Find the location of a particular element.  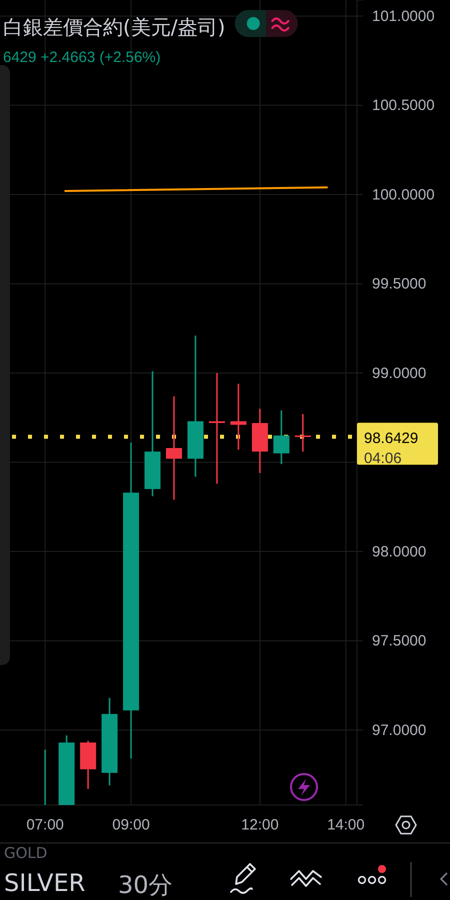

text: 04:06 is located at coordinates (383, 458).